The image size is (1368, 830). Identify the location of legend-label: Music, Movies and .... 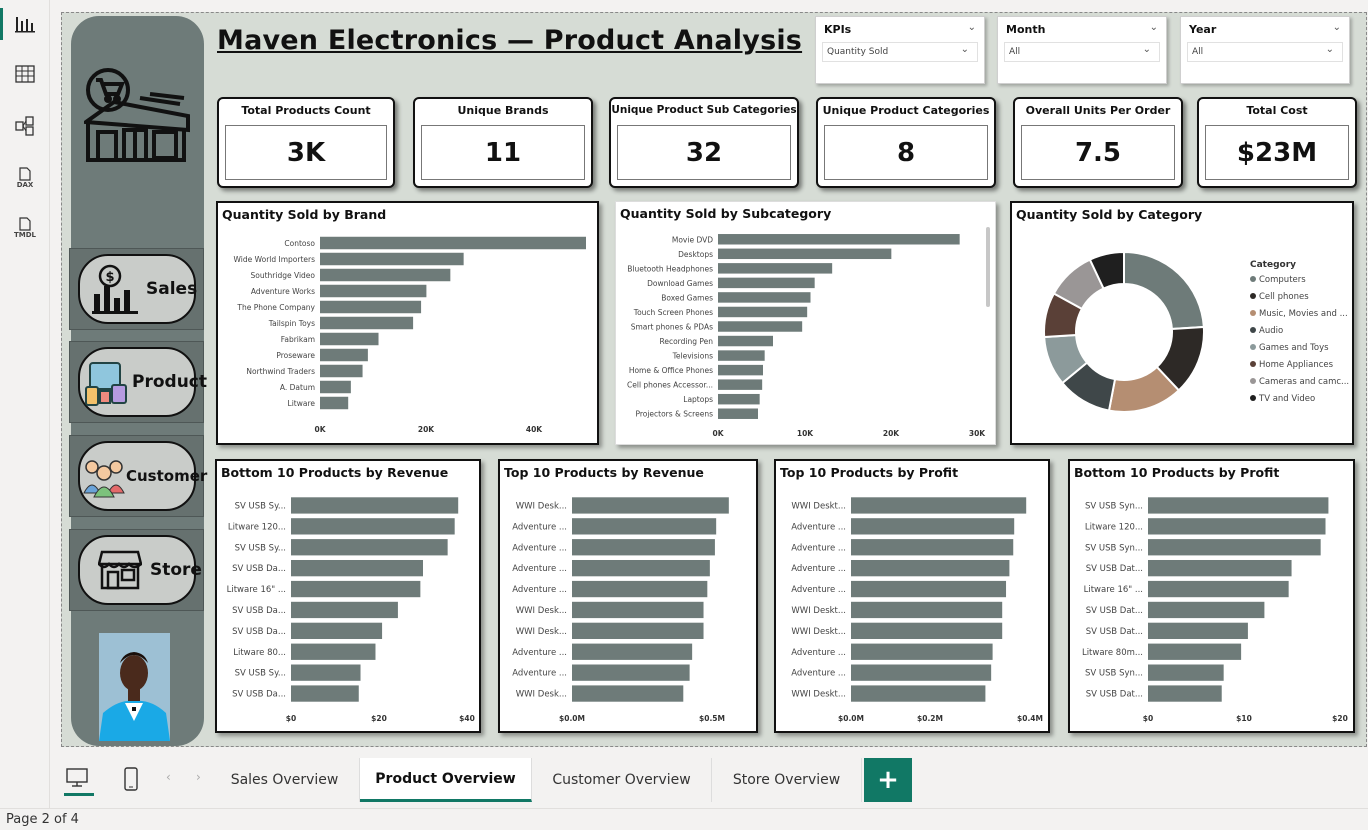
(1303, 314).